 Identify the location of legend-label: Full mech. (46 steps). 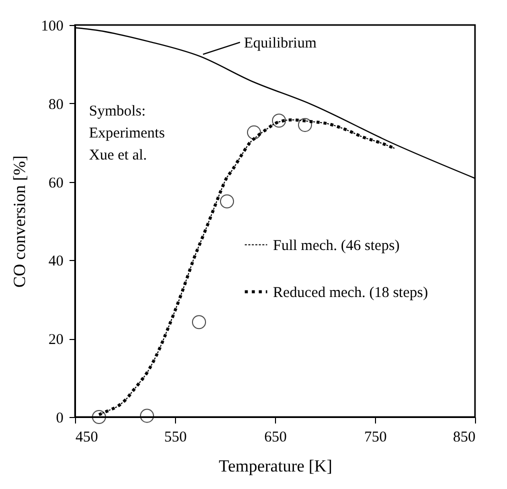
(336, 246).